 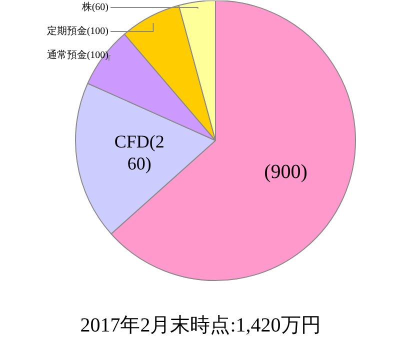 I want to click on text: 2017年2月末時点:1,420万円, so click(x=200, y=325).